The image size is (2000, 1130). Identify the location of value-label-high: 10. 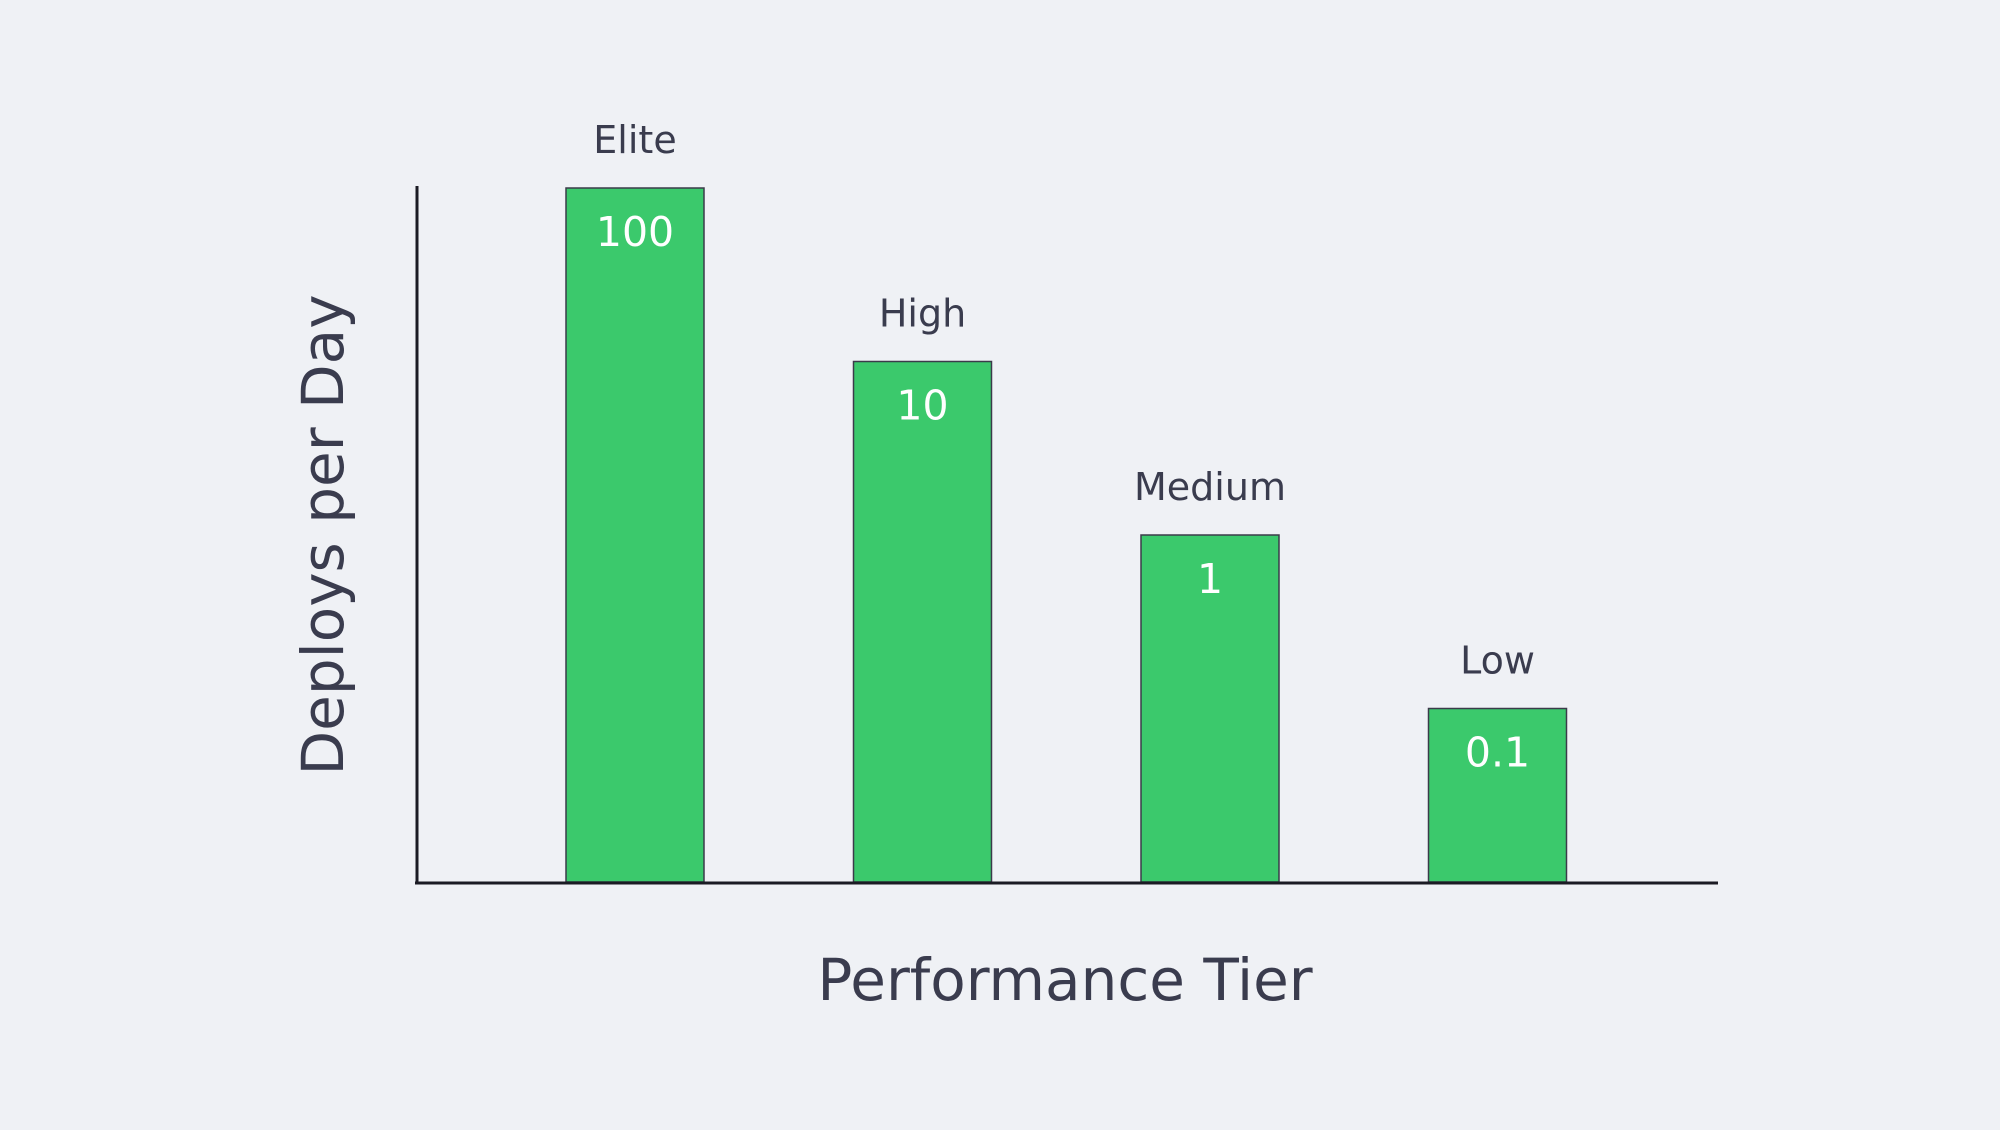
(922, 406).